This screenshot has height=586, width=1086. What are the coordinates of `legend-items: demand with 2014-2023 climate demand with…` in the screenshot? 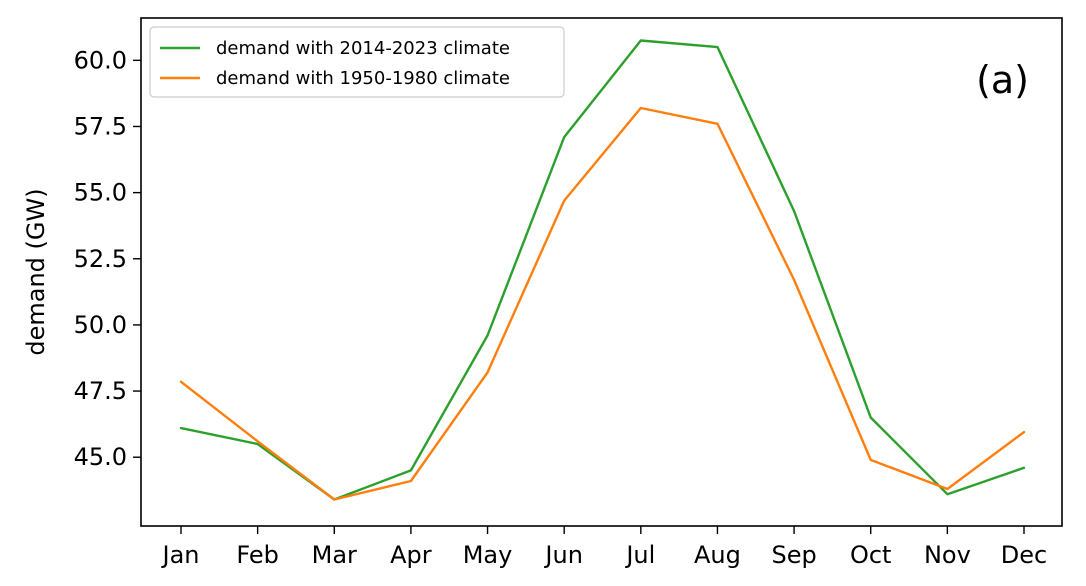 It's located at (335, 63).